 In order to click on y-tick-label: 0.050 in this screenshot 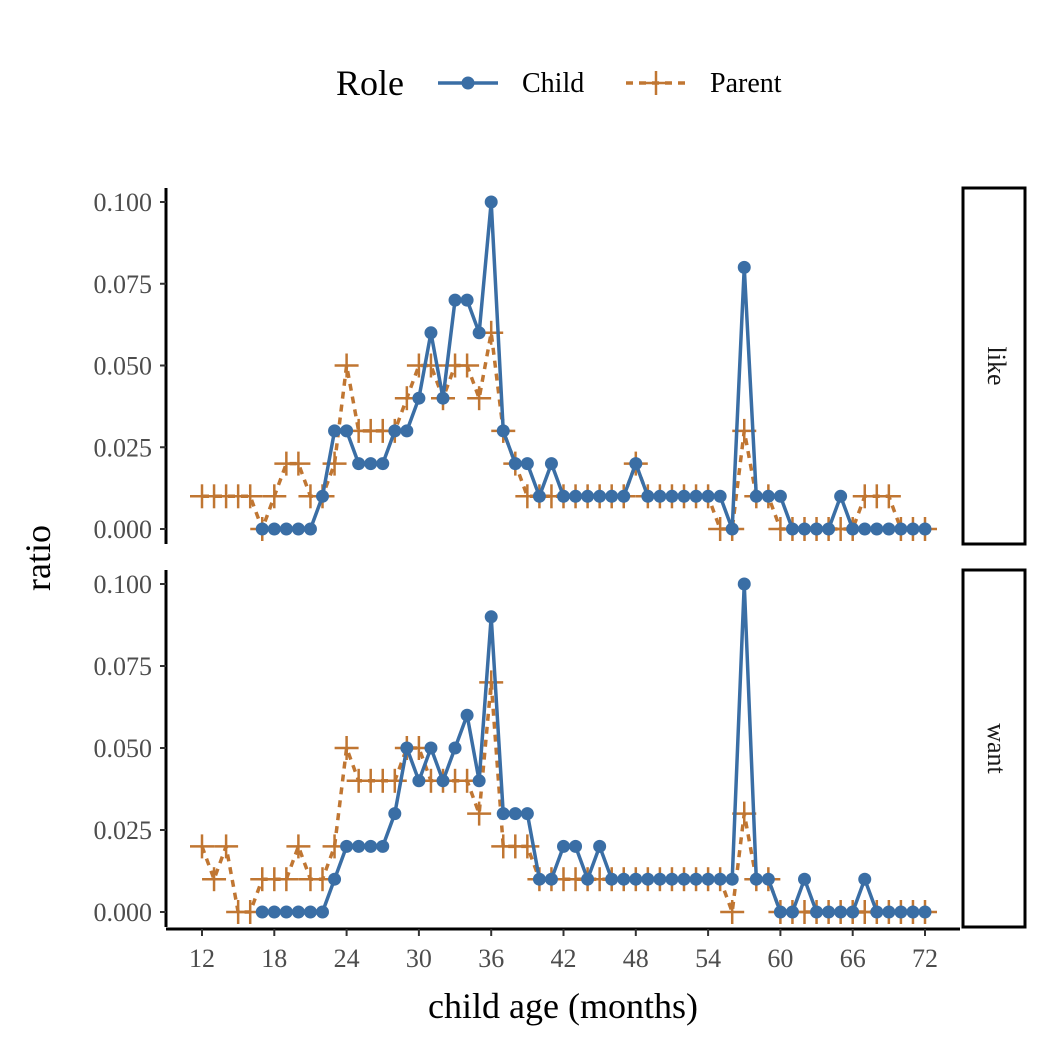, I will do `click(123, 748)`.